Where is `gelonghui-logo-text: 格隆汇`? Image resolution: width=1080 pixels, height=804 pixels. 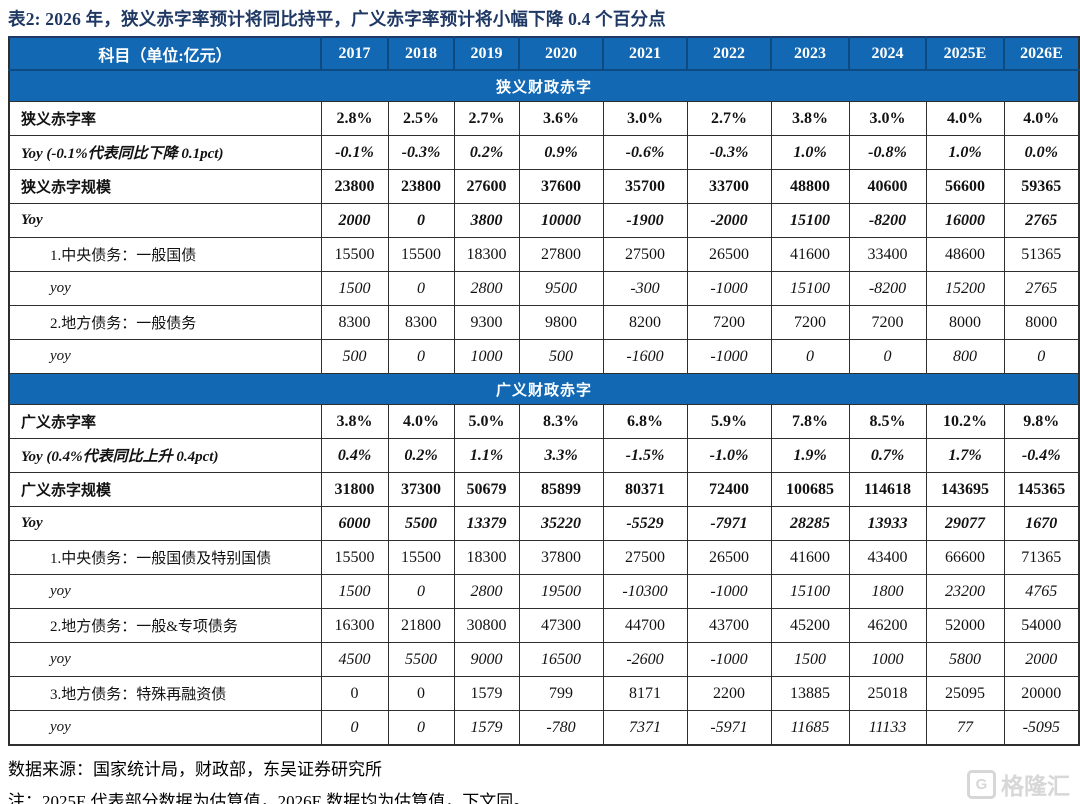
gelonghui-logo-text: 格隆汇 is located at coordinates (1035, 786).